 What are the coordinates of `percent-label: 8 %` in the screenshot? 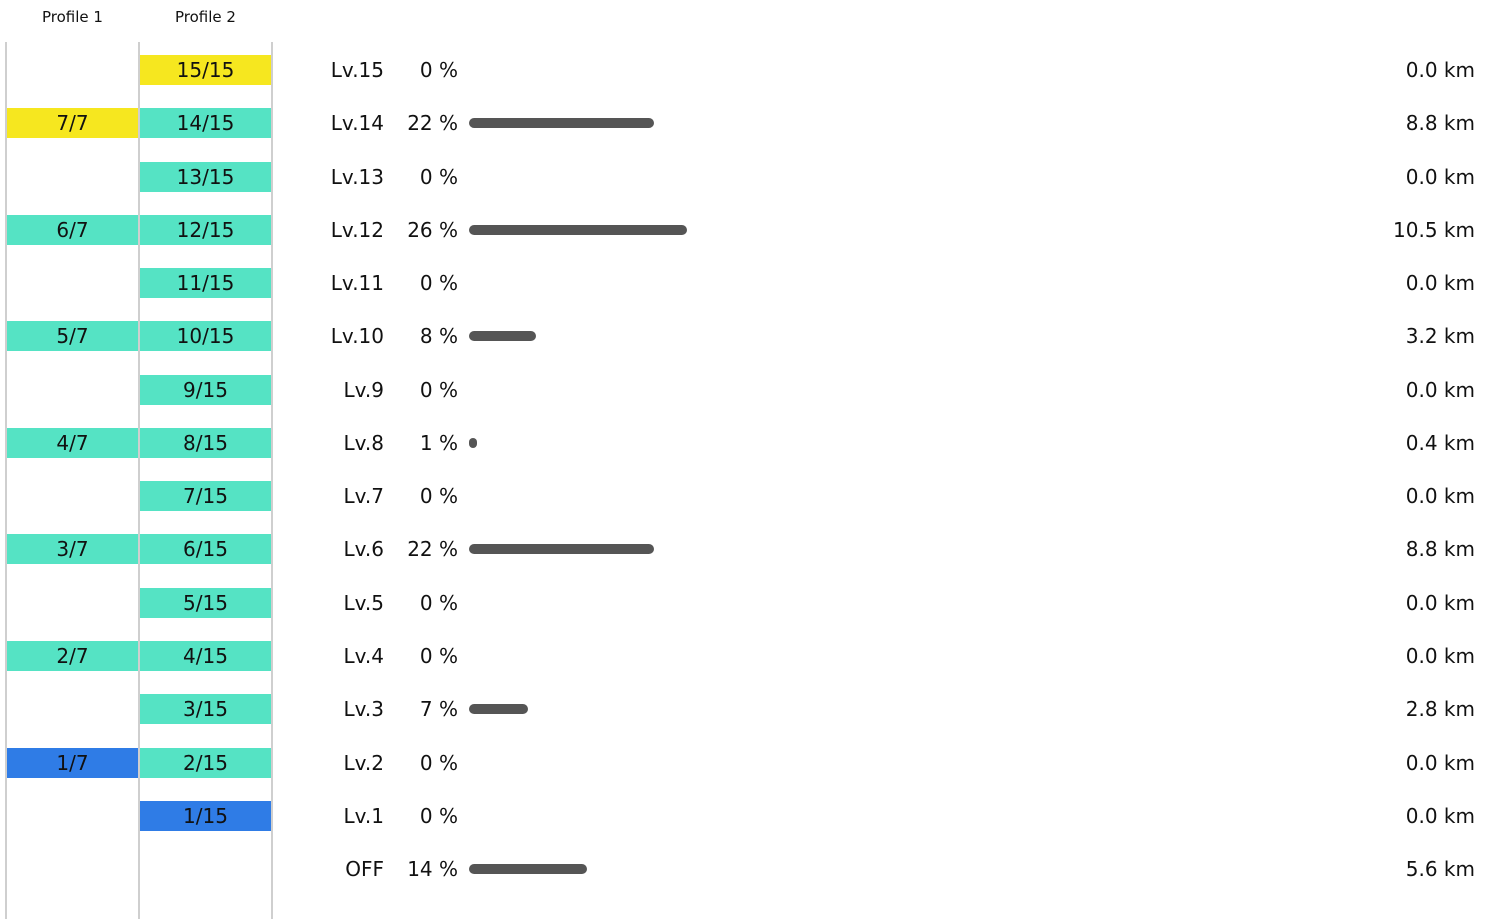 It's located at (438, 336).